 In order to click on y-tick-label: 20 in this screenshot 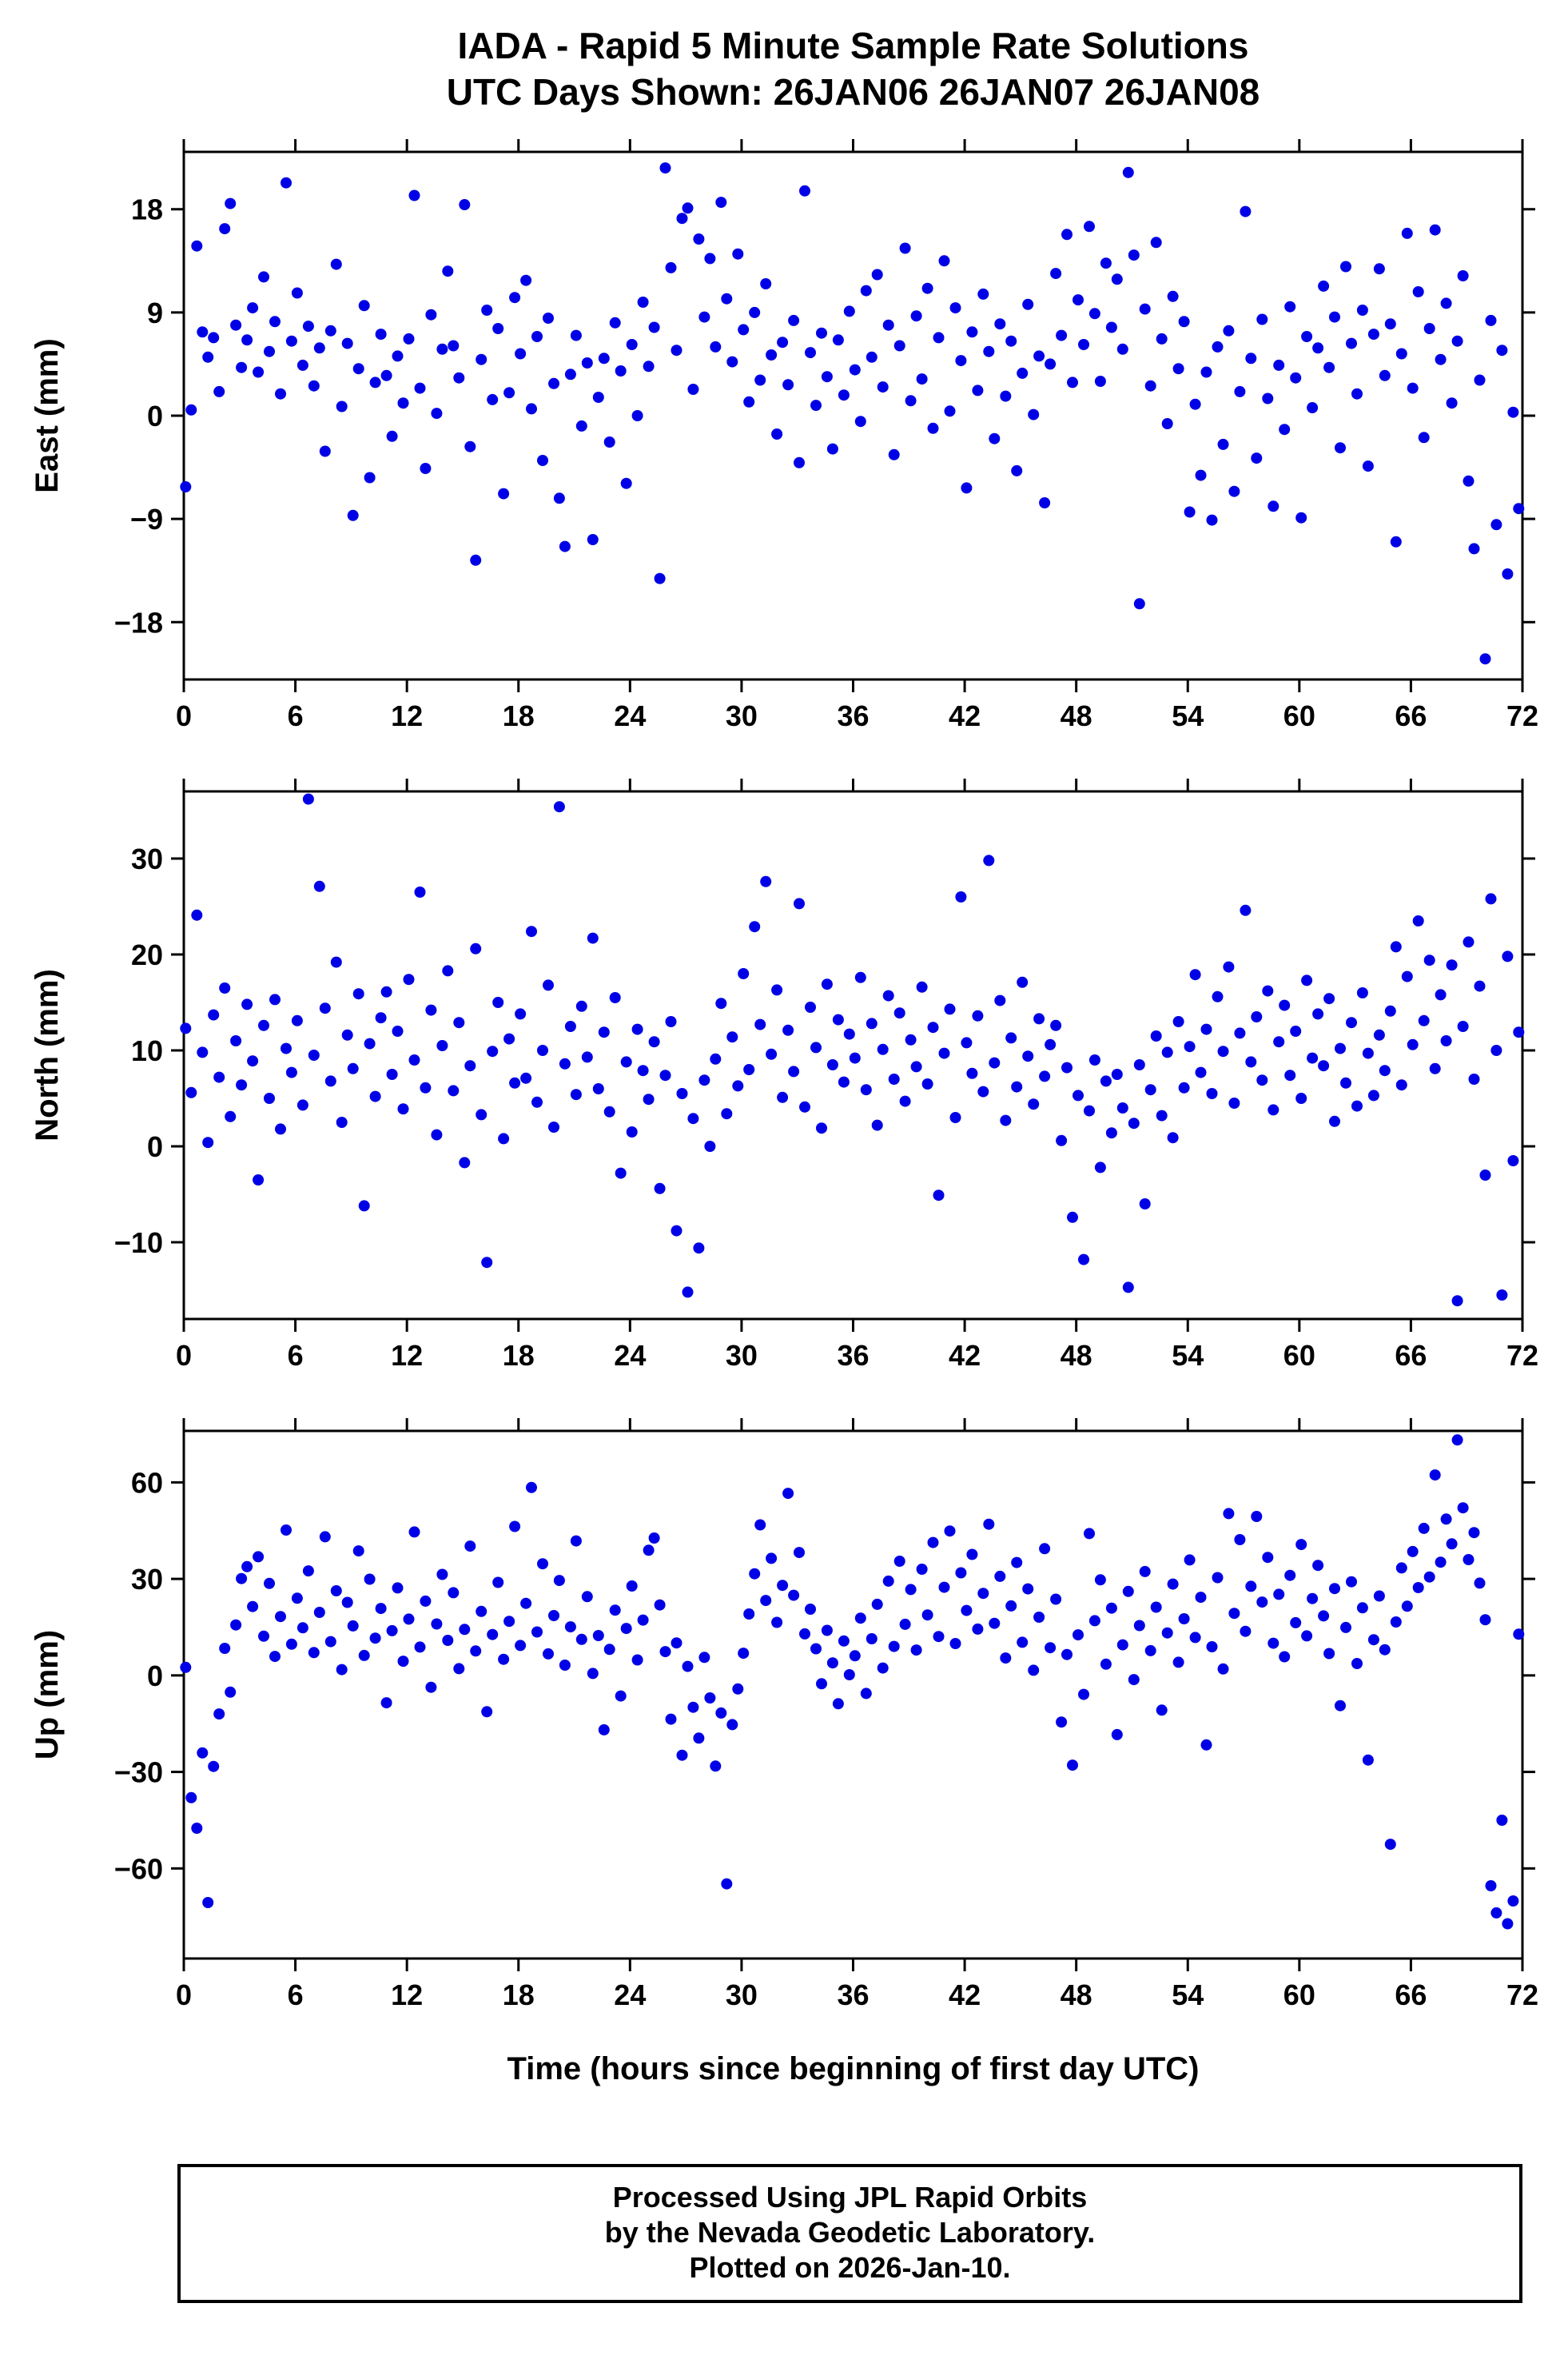, I will do `click(147, 954)`.